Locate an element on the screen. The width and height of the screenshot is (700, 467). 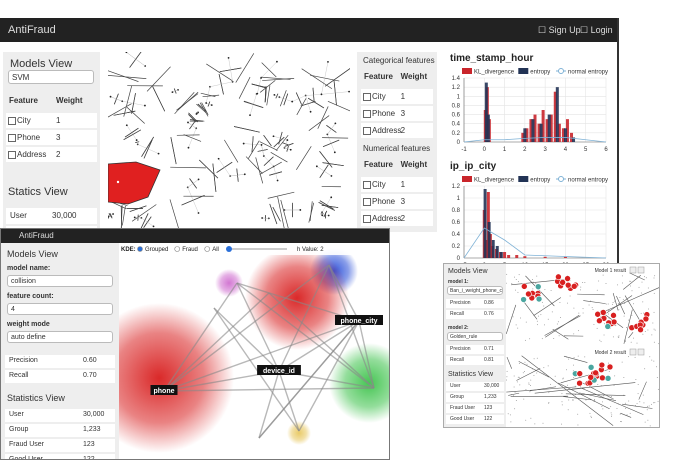
legend-label: entropy is located at coordinates (540, 181).